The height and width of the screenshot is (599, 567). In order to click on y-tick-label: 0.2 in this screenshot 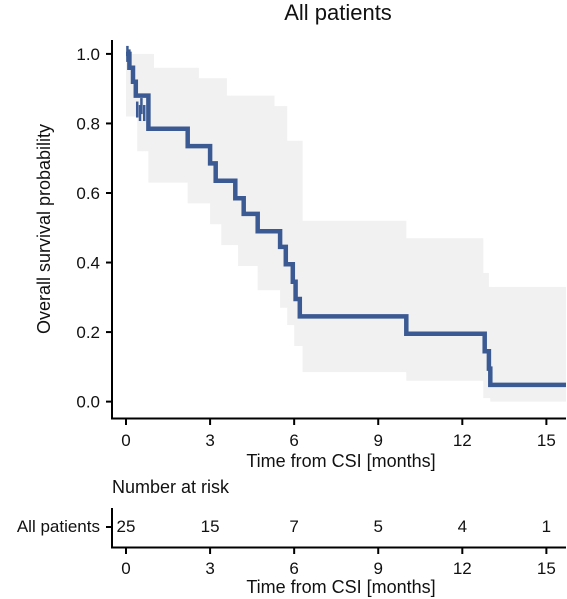, I will do `click(88, 332)`.